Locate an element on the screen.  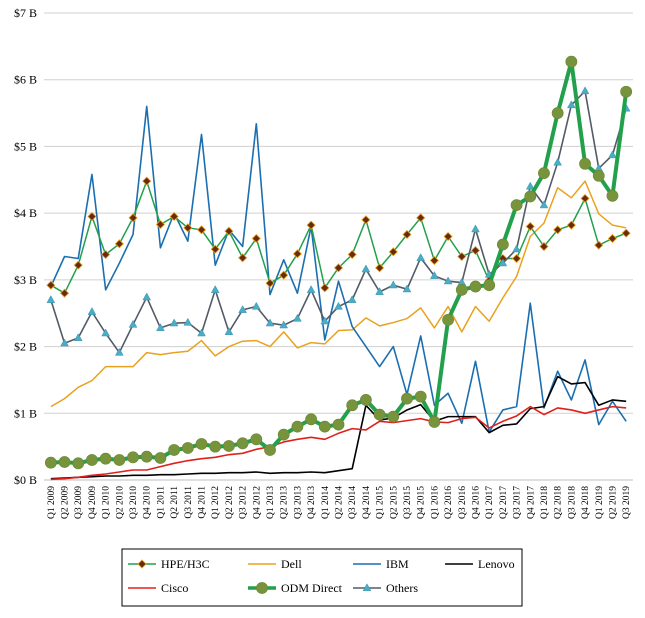
x-tick-label: Q3 2011 is located at coordinates (189, 502).